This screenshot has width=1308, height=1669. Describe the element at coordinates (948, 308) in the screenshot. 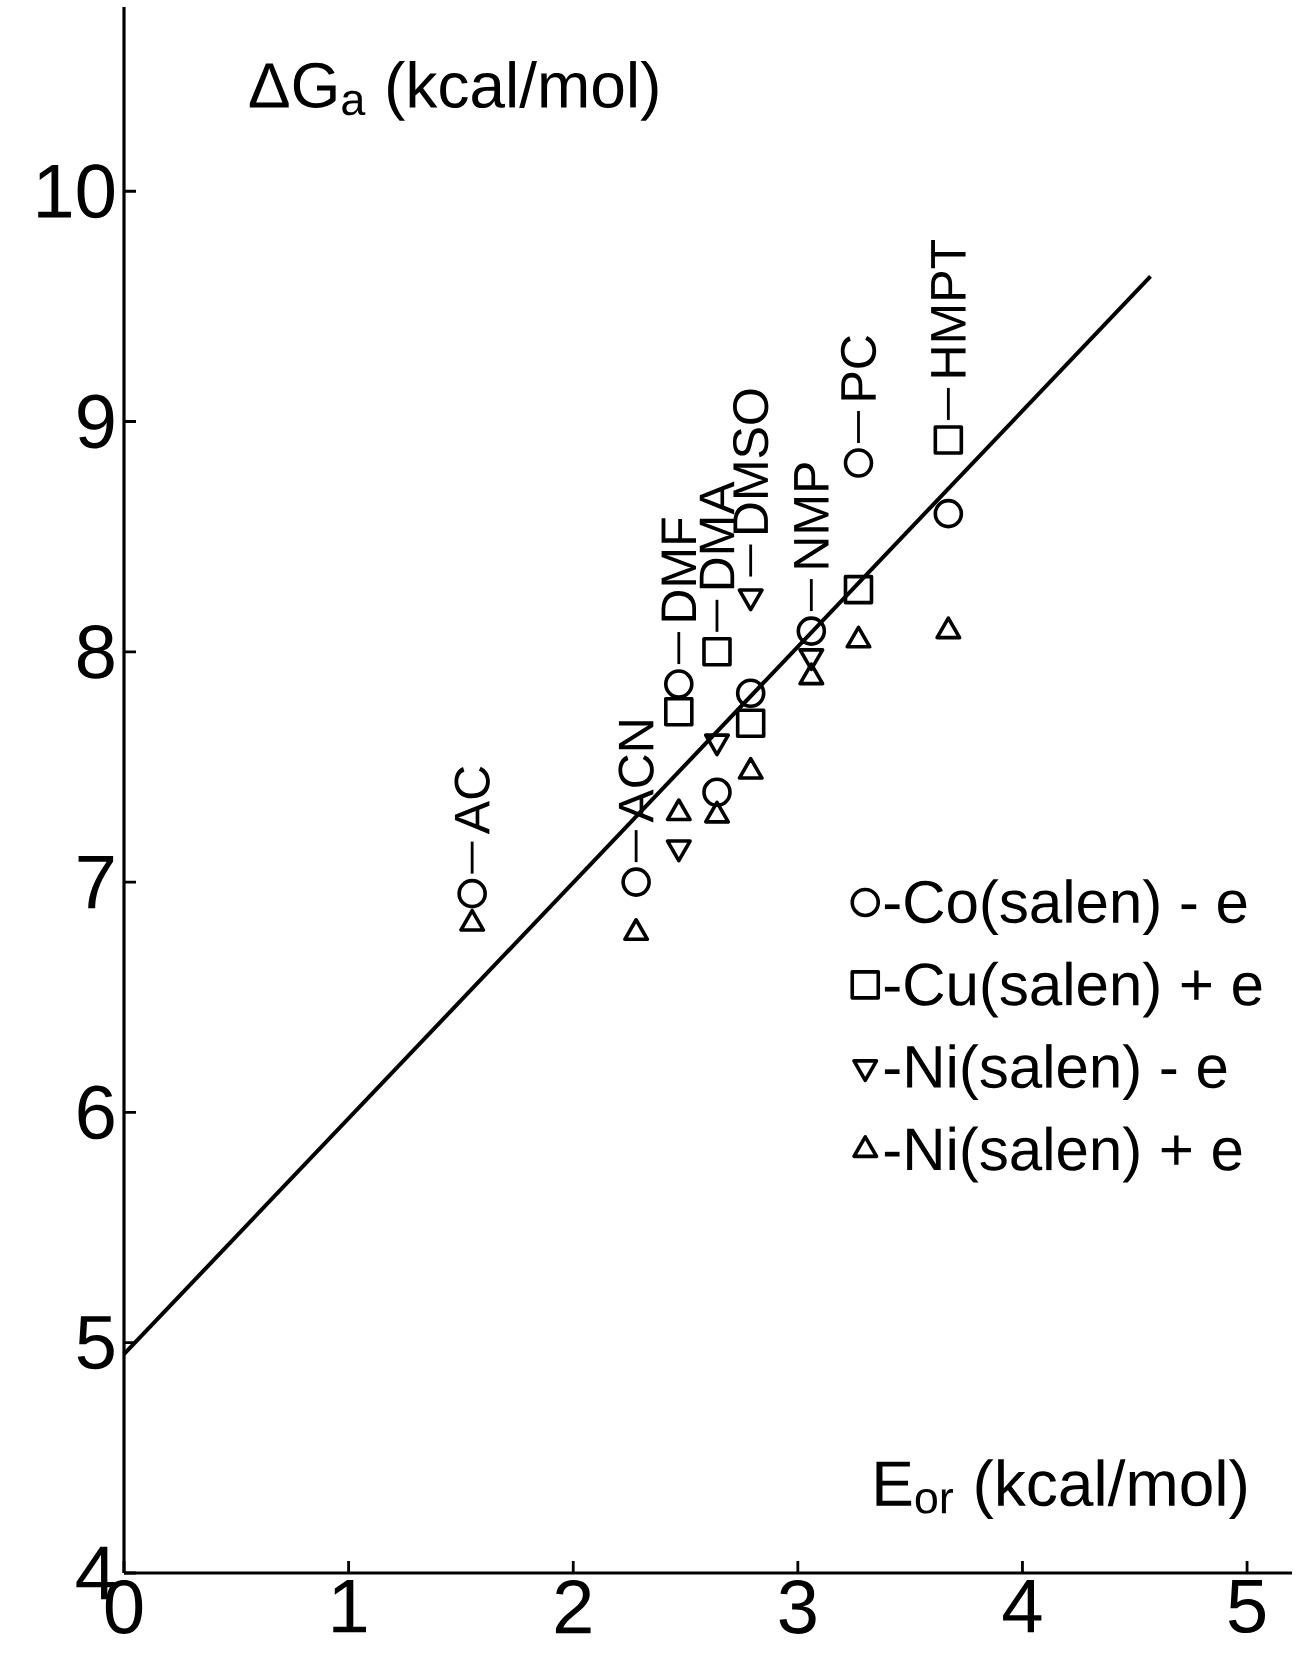

I see `annotation: HMPT` at that location.